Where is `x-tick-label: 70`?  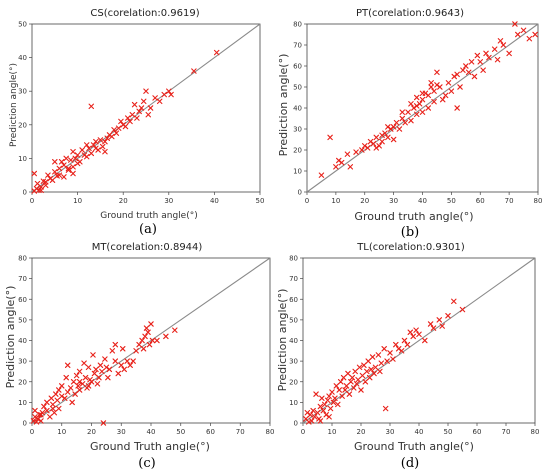 x-tick-label: 70 is located at coordinates (506, 432).